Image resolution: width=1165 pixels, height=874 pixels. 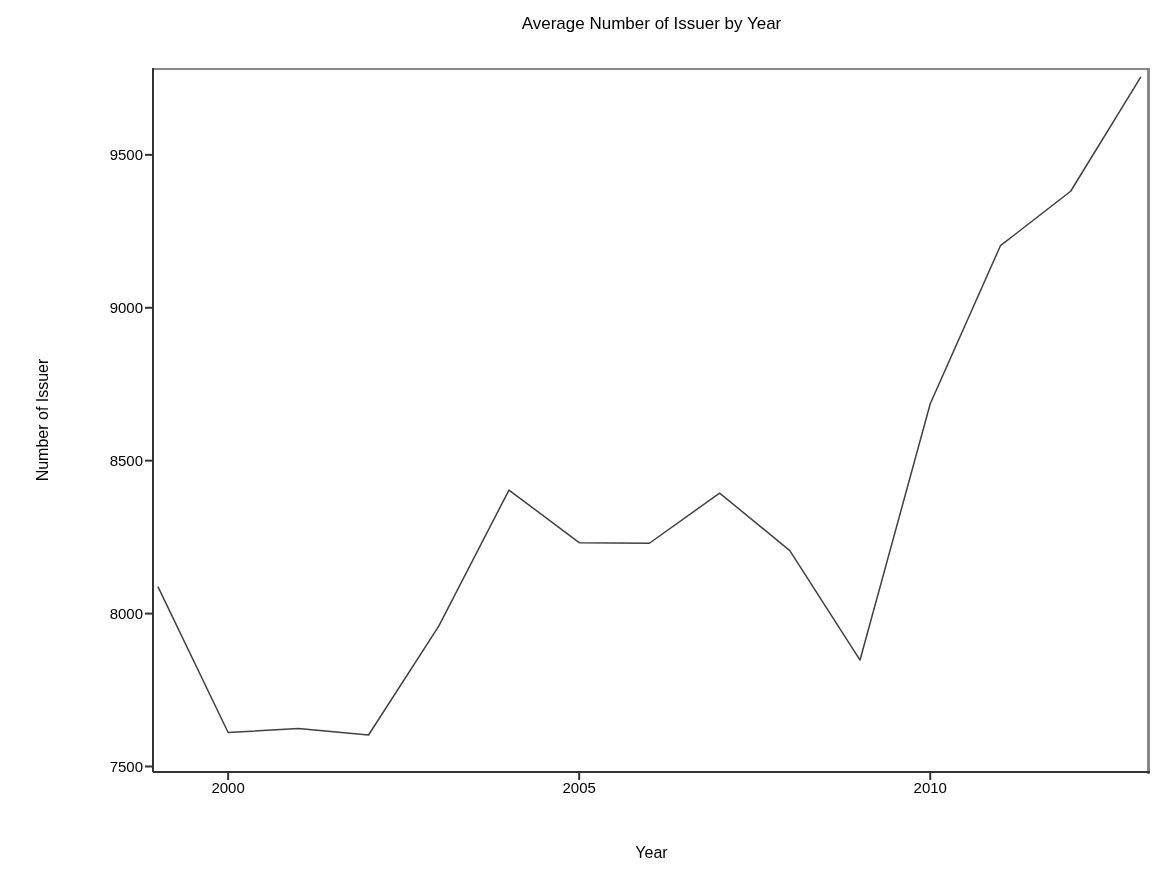 I want to click on y-tick-label: 8500, so click(x=126, y=460).